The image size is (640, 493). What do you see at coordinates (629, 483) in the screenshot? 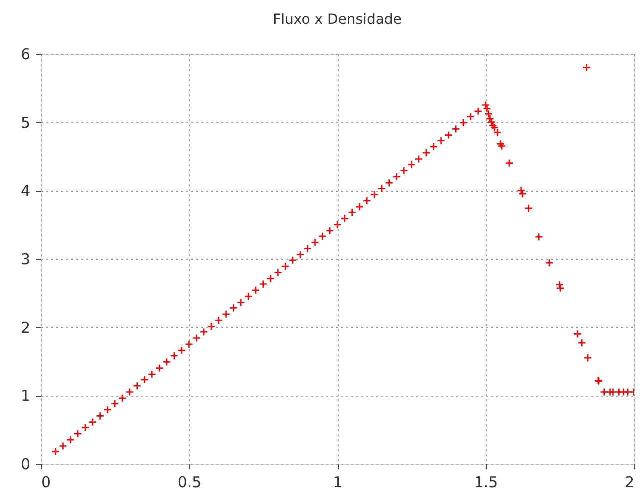
I see `x-tick-label: 2` at bounding box center [629, 483].